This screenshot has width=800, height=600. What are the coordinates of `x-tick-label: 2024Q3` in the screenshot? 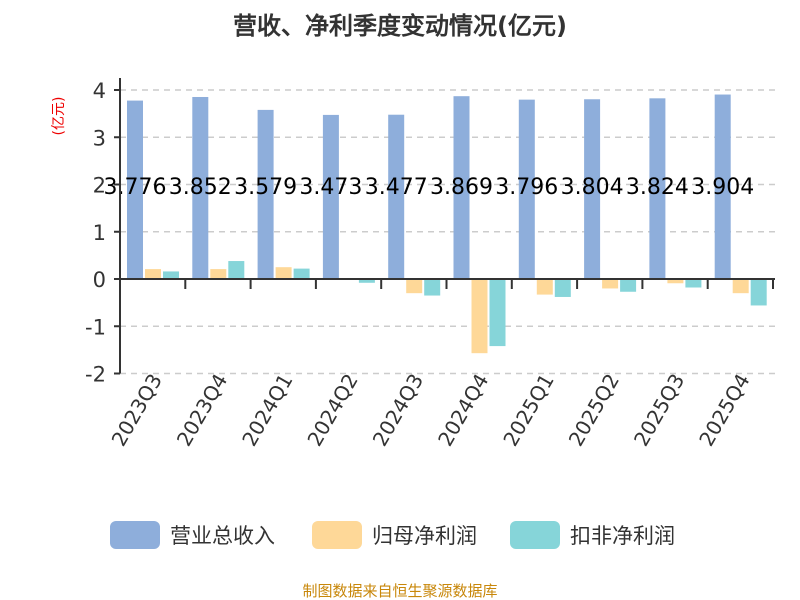 It's located at (398, 410).